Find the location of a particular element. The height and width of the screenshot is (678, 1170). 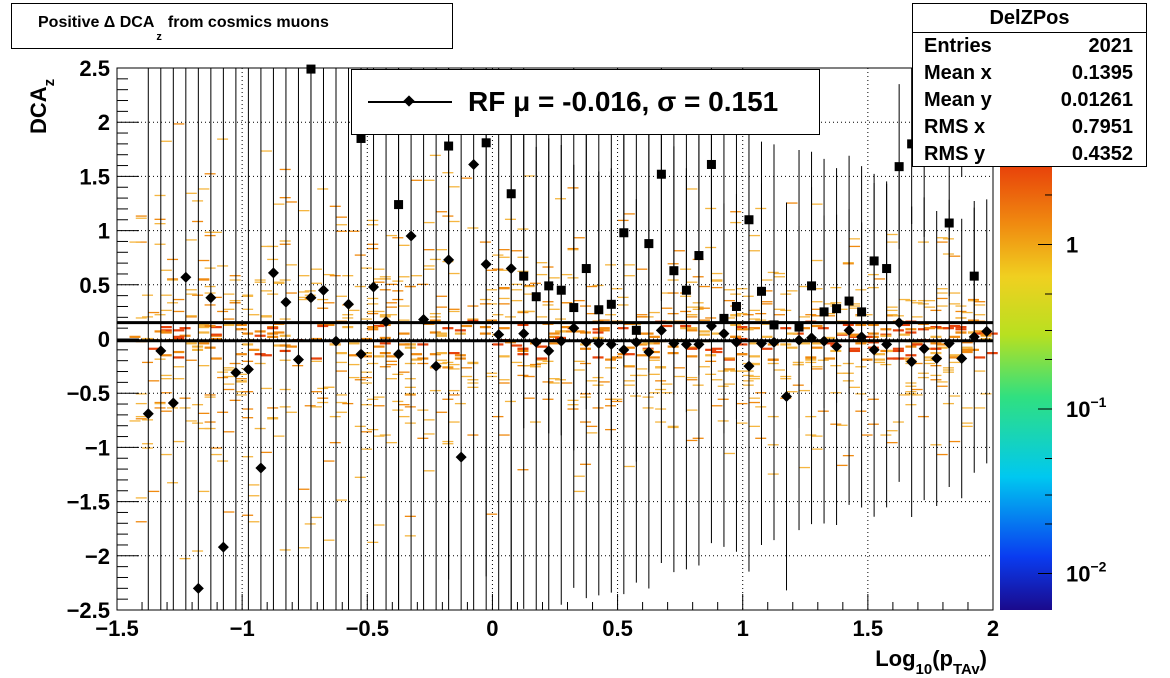

stats-value: 0.4352 is located at coordinates (1102, 154).